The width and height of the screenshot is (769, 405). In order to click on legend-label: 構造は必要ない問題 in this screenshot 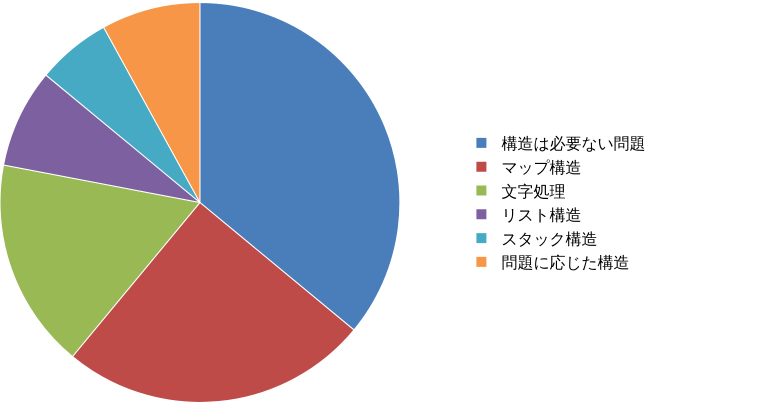, I will do `click(573, 144)`.